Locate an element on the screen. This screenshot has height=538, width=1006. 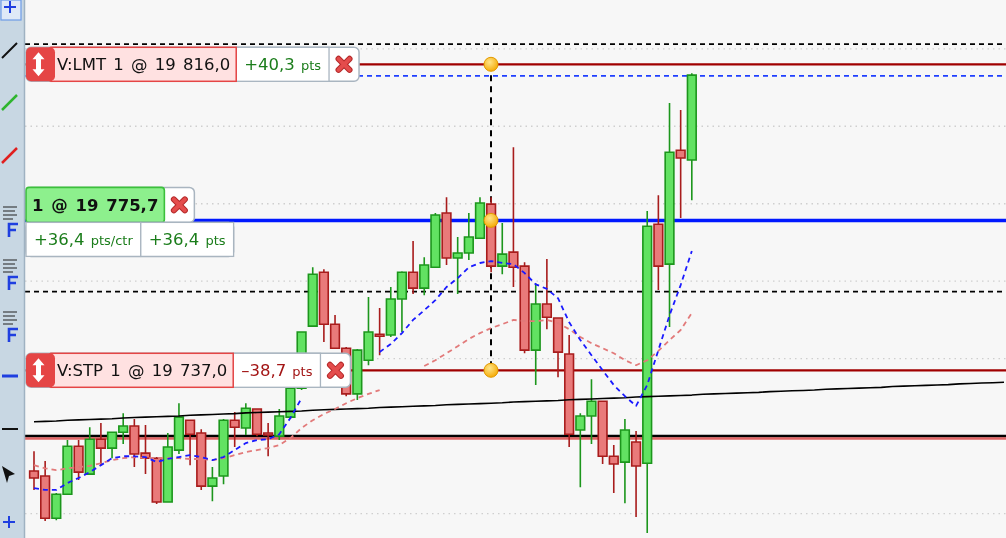
ref-line-label: 1 @ 19 775,7 is located at coordinates (95, 205).